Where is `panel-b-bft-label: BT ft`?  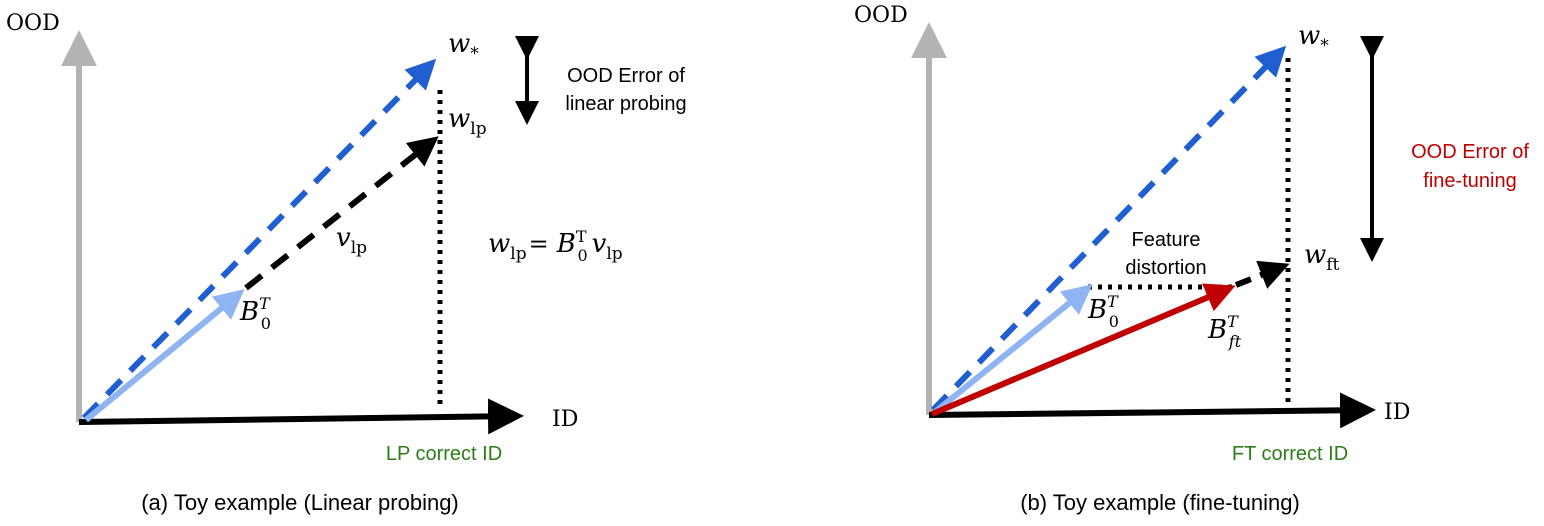
panel-b-bft-label: BT ft is located at coordinates (1224, 331).